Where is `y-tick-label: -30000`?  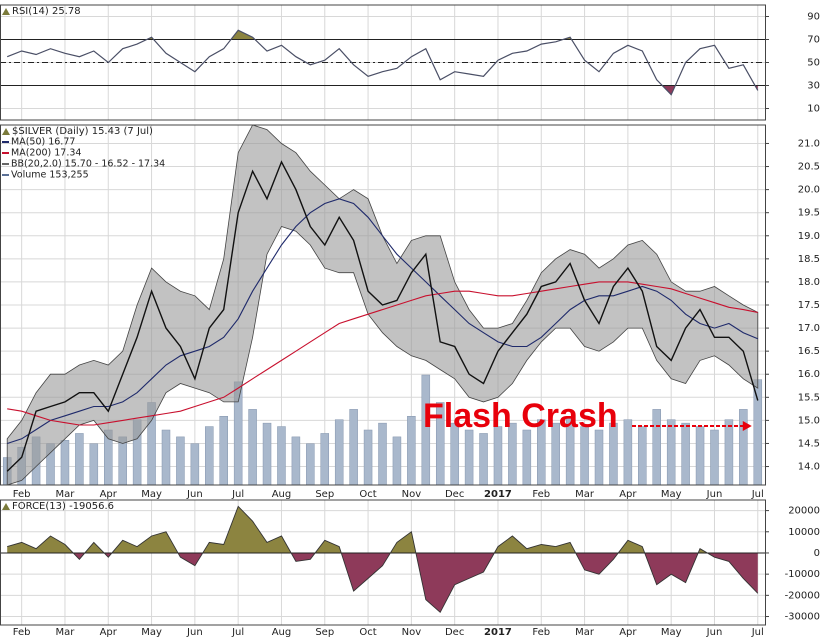 y-tick-label: -30000 is located at coordinates (802, 617).